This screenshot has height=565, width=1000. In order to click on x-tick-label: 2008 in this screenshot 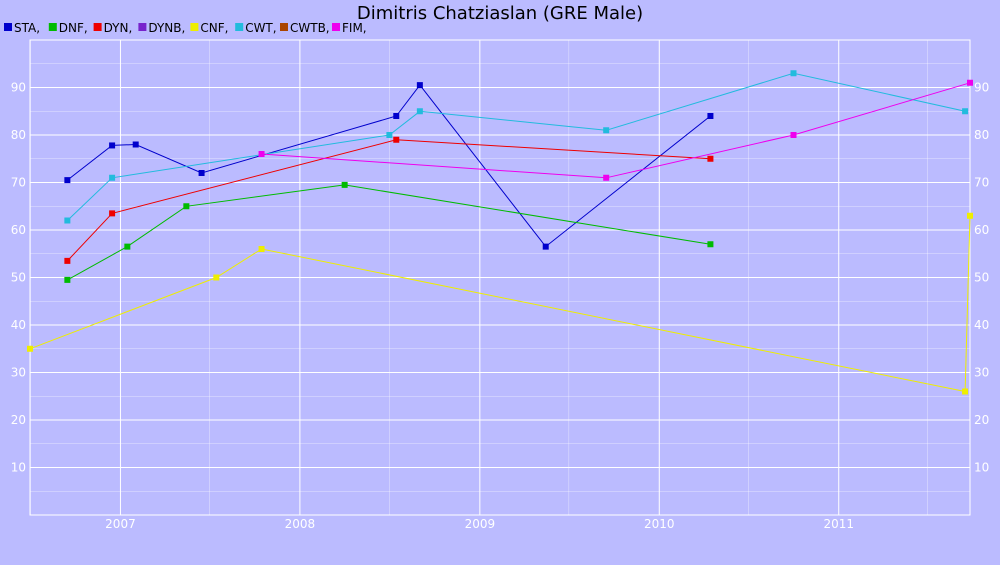, I will do `click(300, 524)`.